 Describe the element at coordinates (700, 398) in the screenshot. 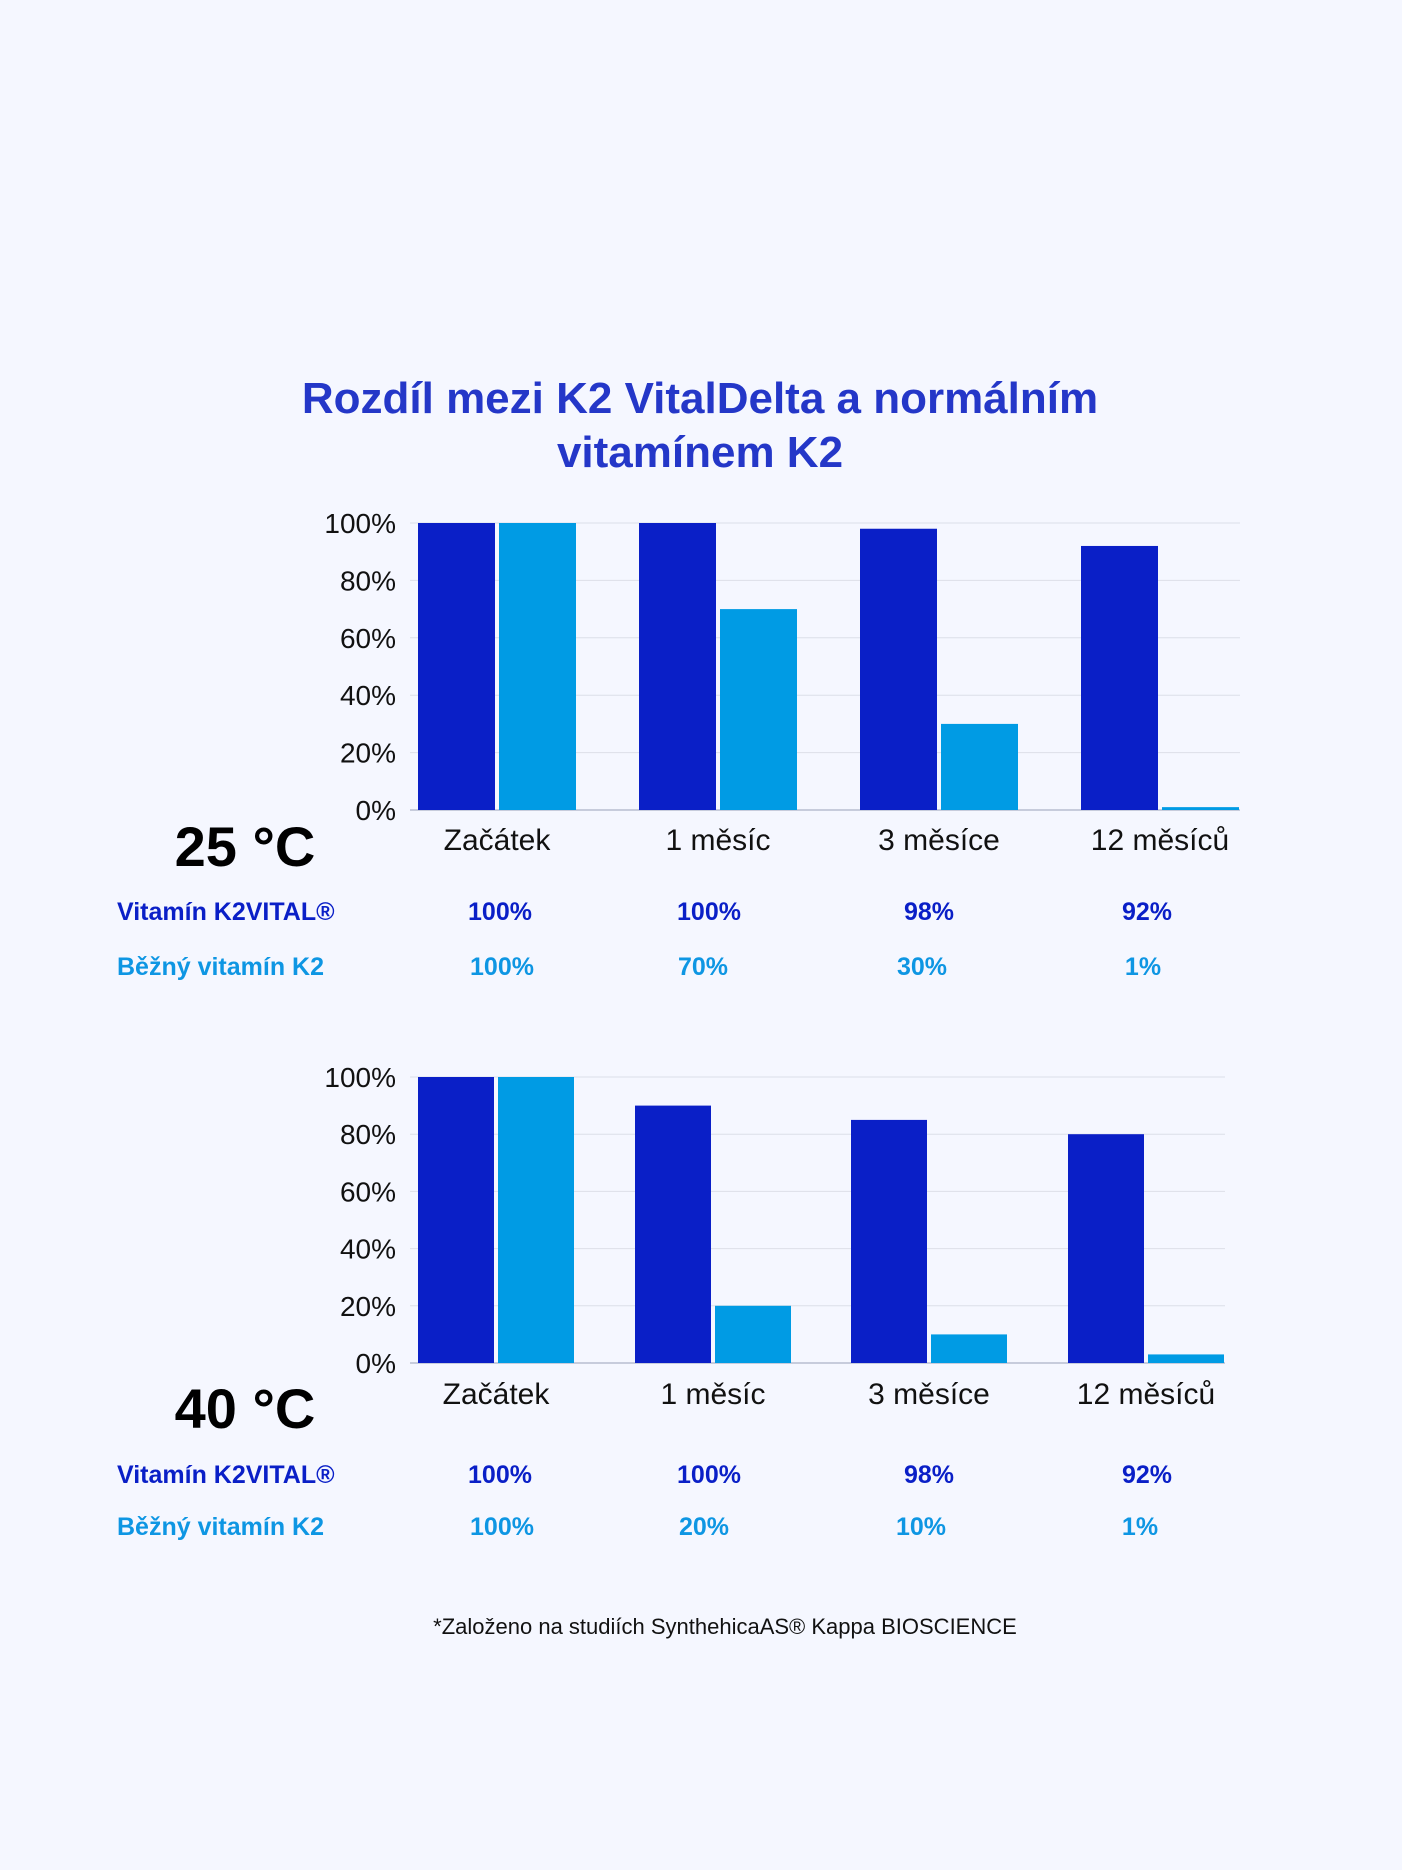

I see `title-line-1: Rozdíl mezi K2 VitalDelta a normálním` at that location.